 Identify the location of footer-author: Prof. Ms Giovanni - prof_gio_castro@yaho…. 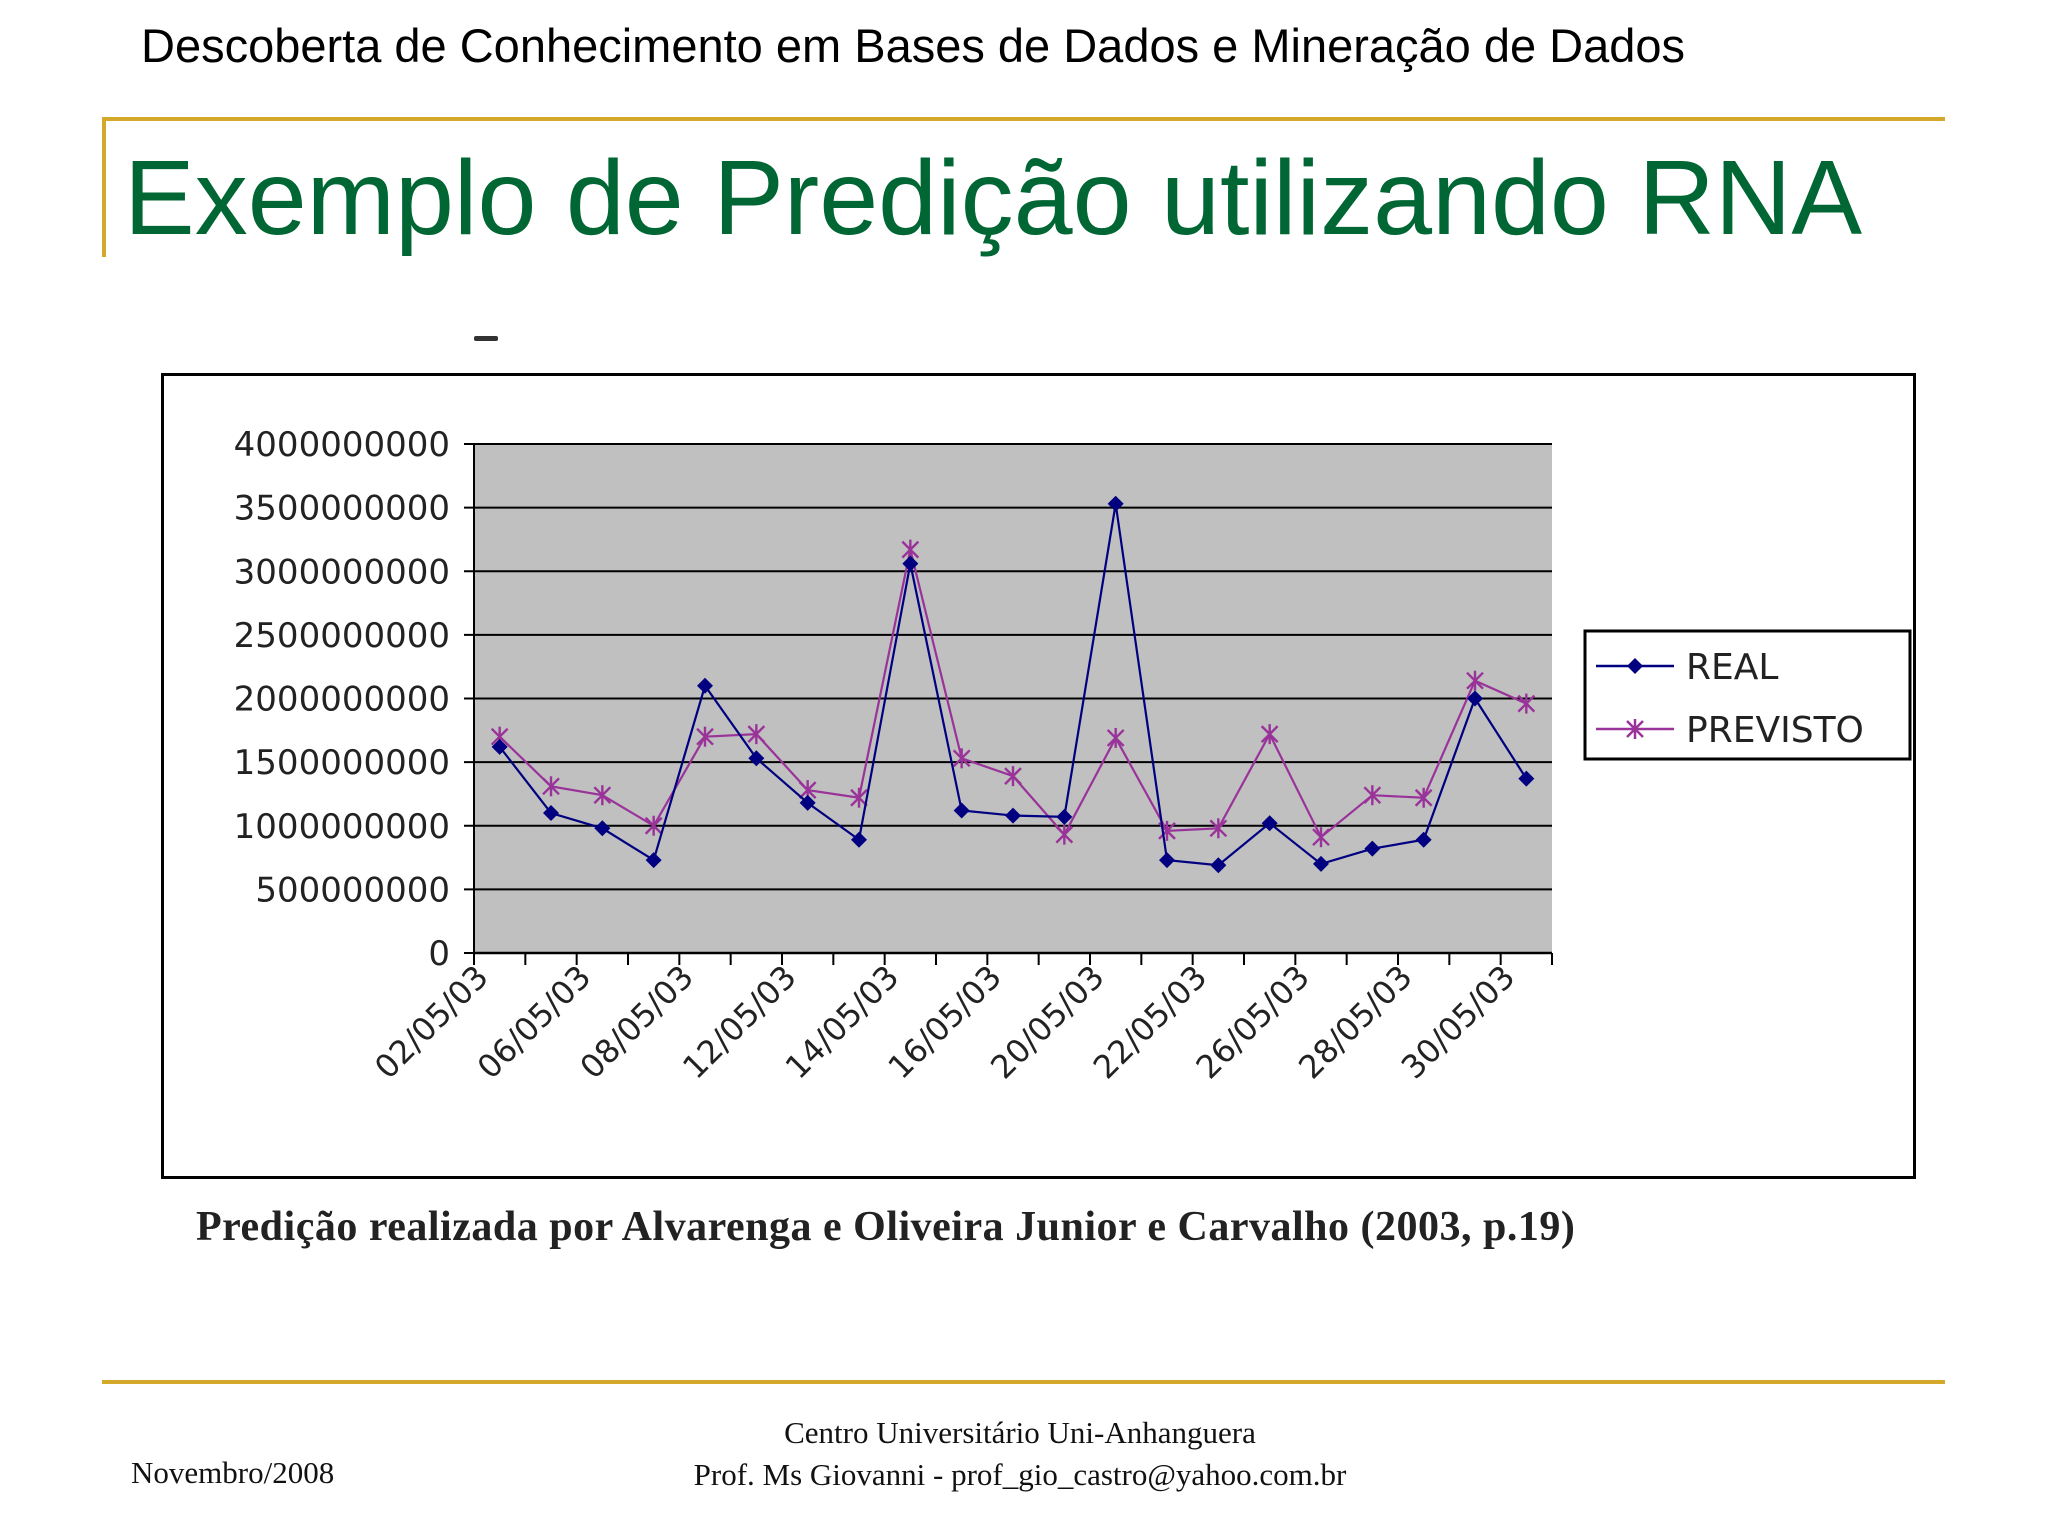
(1020, 1474).